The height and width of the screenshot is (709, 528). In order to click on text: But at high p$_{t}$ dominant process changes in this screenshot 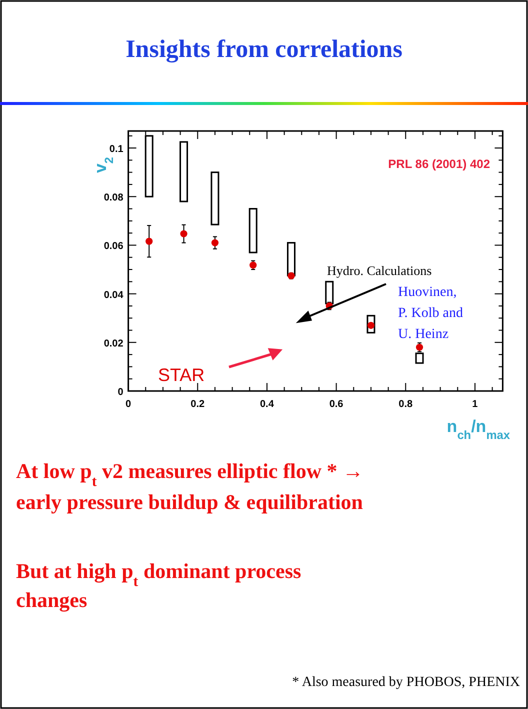, I will do `click(159, 585)`.